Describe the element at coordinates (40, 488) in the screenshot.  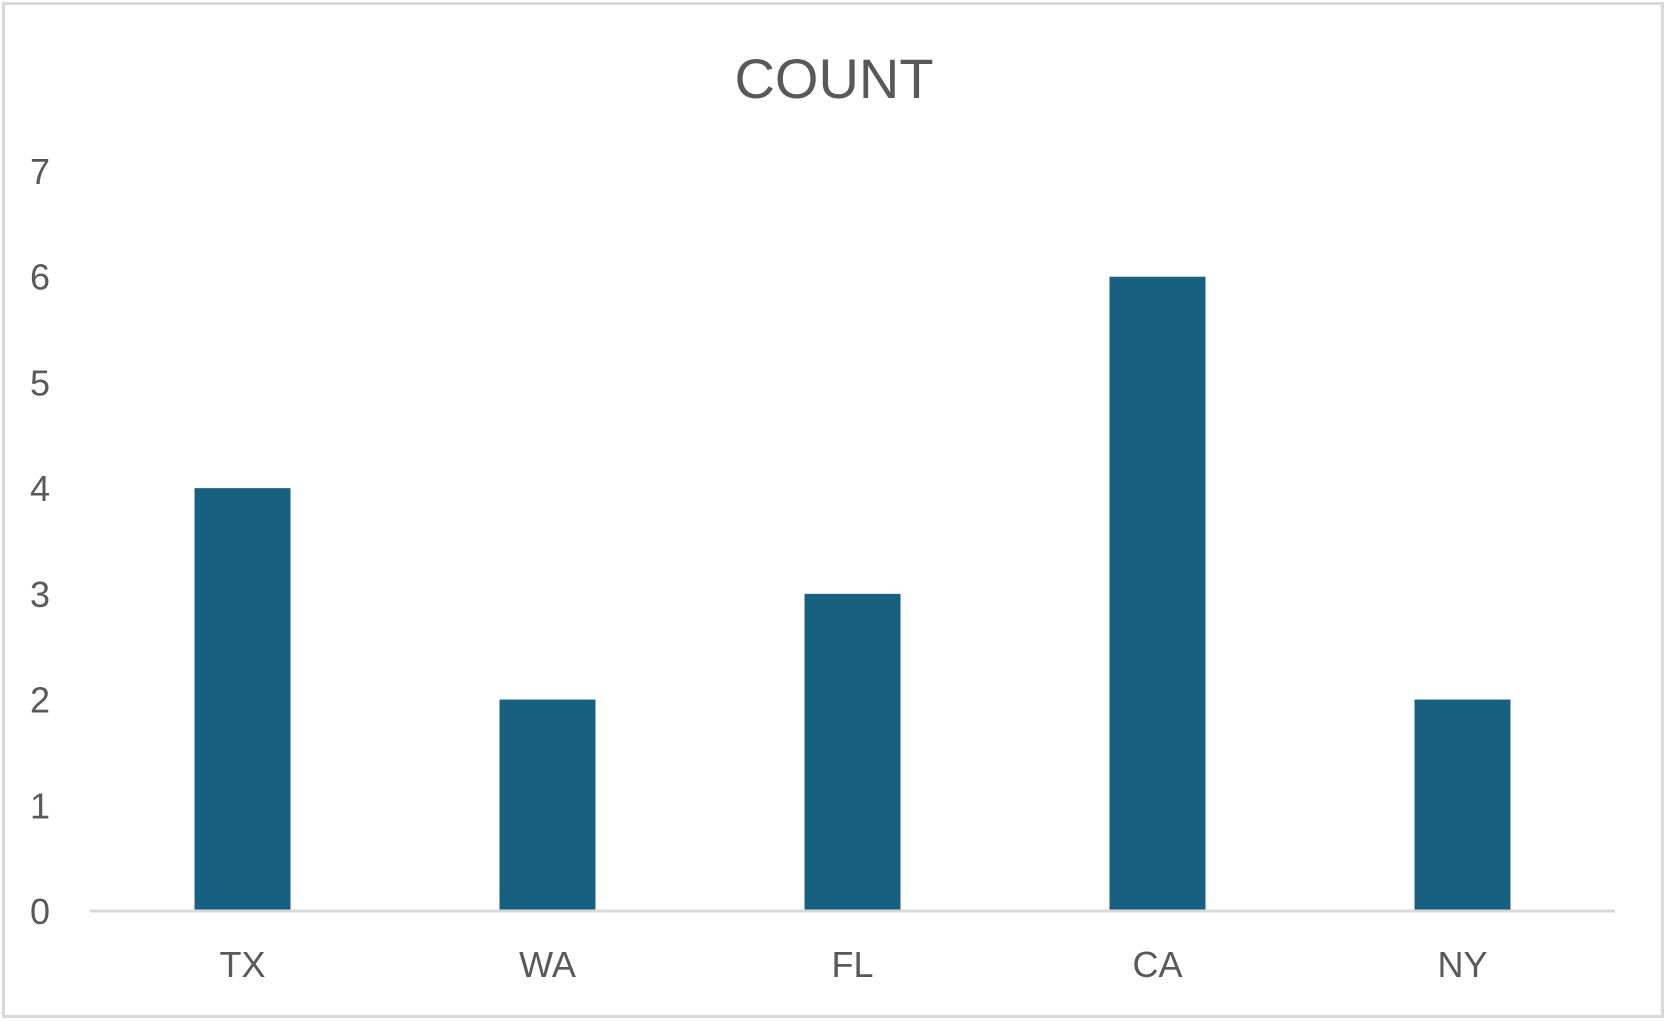
I see `y-tick-label: 4` at that location.